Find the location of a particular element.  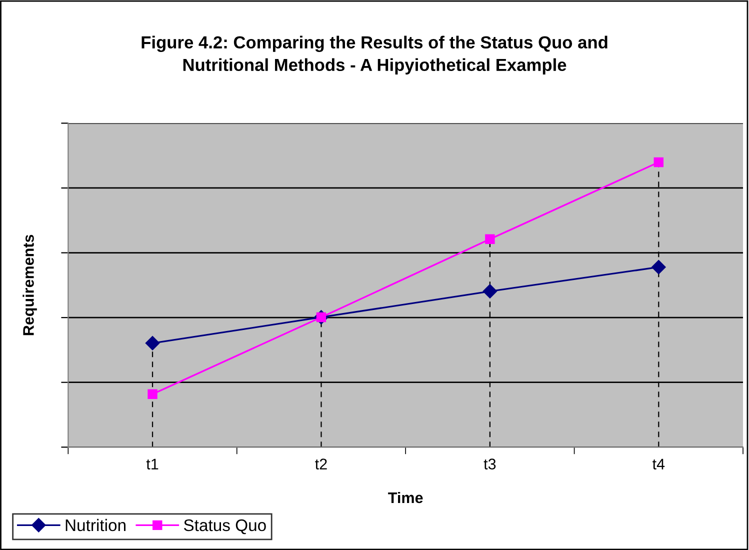

y-axis-title: Requirements is located at coordinates (29, 285).